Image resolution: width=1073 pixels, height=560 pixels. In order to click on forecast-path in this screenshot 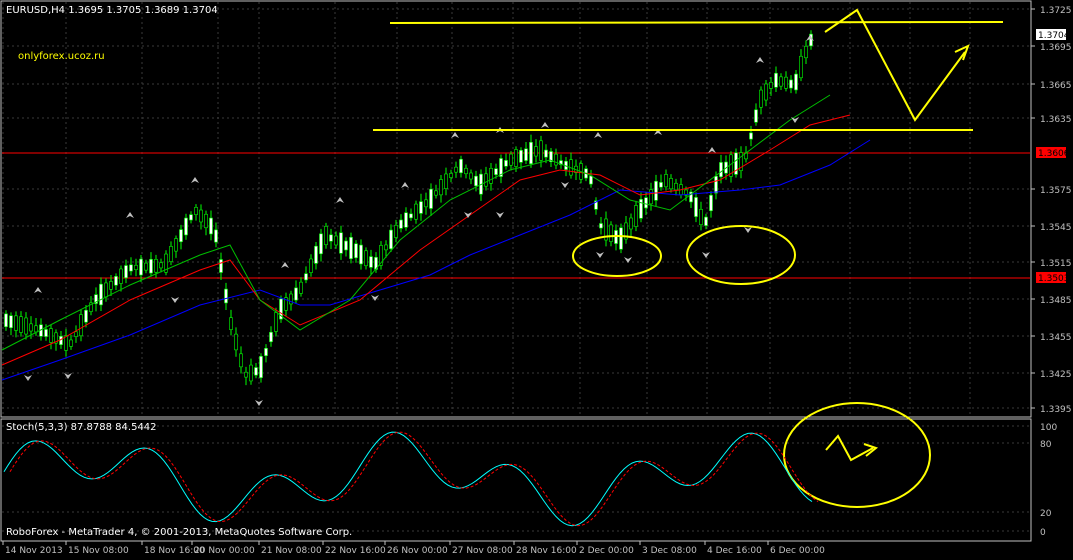, I will do `click(895, 65)`.